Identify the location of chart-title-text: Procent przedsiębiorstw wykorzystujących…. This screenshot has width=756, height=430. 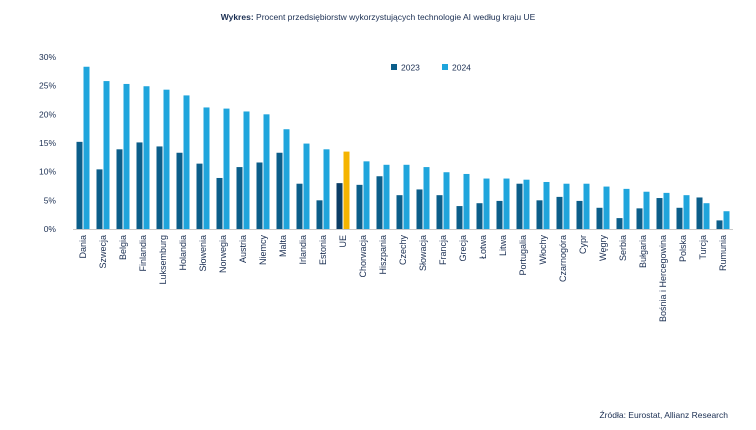
(396, 17).